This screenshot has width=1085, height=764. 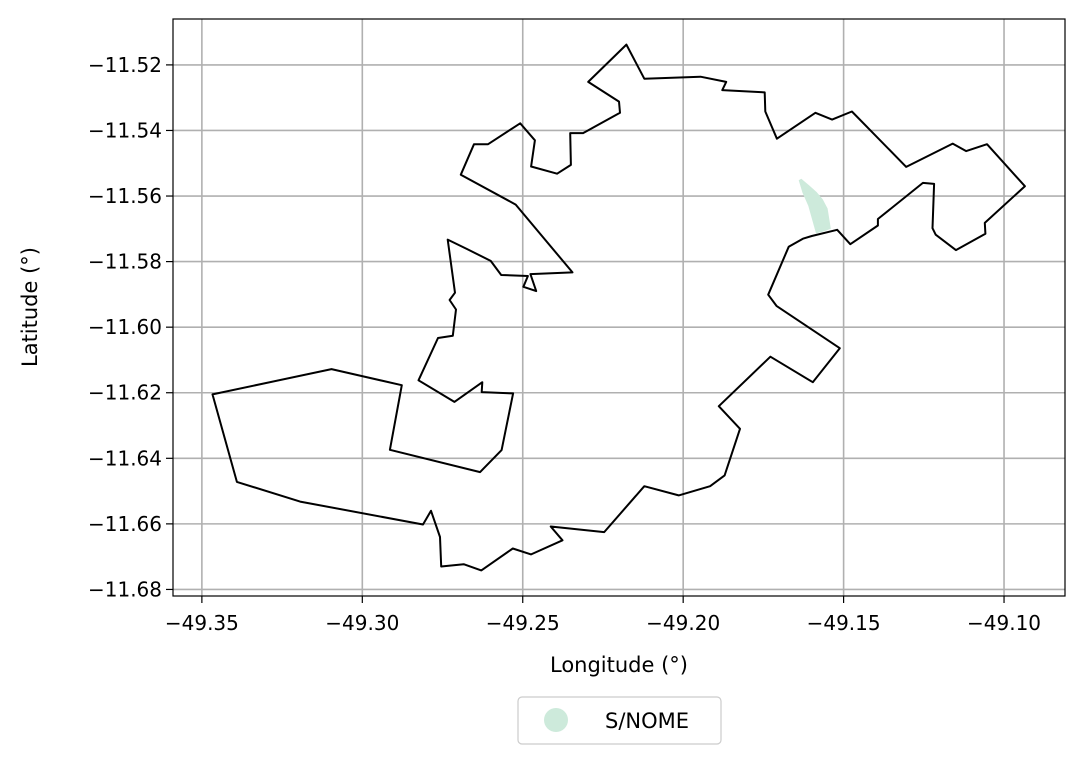 I want to click on x-tick-label: −49.35, so click(x=202, y=623).